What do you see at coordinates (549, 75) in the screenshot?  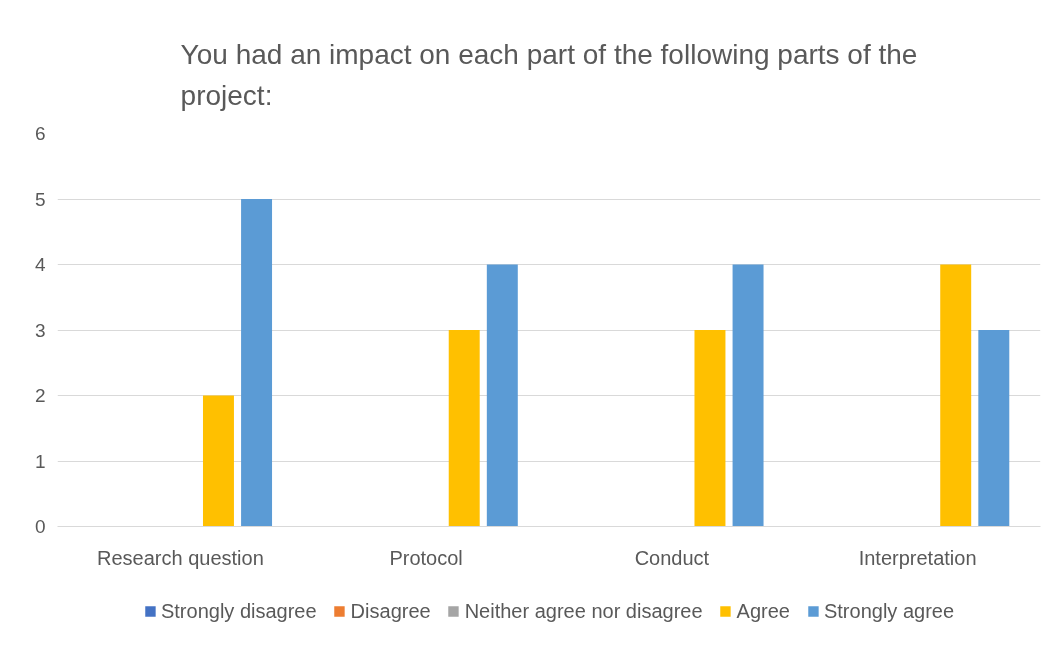 I see `chart-title: You had an impact on each part of the following parts of the project:` at bounding box center [549, 75].